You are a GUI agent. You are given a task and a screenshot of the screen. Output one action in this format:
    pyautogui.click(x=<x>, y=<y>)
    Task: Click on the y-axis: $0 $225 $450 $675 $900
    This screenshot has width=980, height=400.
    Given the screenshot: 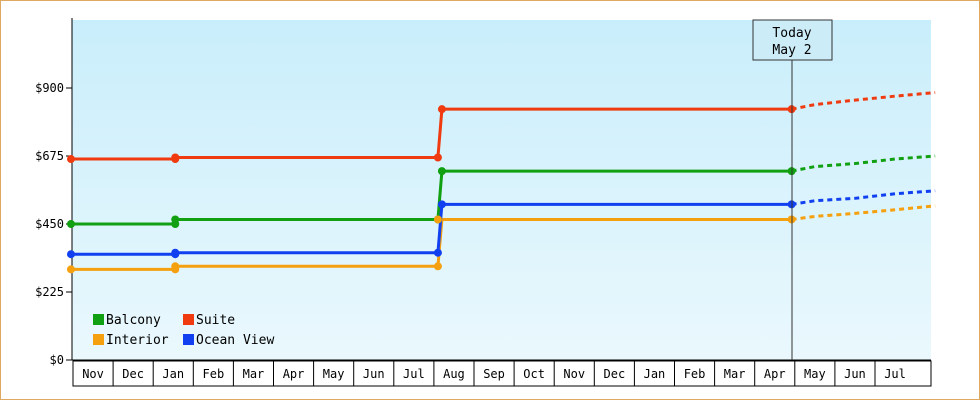 What is the action you would take?
    pyautogui.click(x=54, y=192)
    